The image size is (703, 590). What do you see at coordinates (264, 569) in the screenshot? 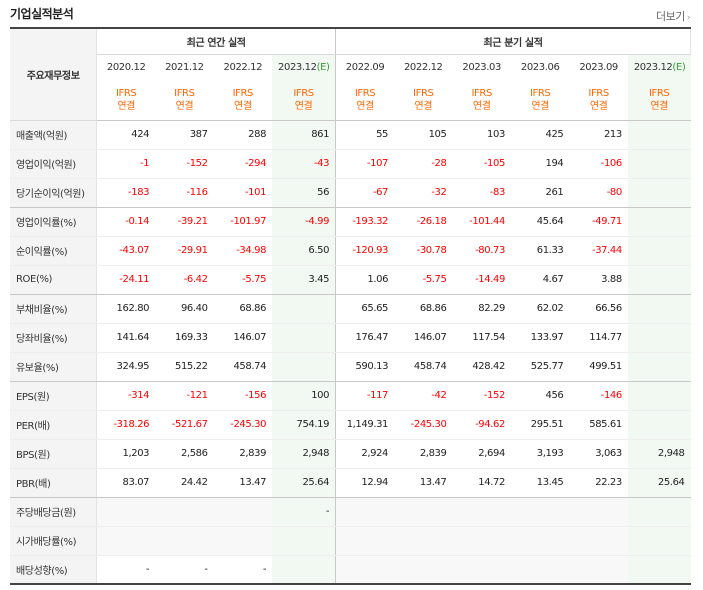
I see `table-cell: -` at bounding box center [264, 569].